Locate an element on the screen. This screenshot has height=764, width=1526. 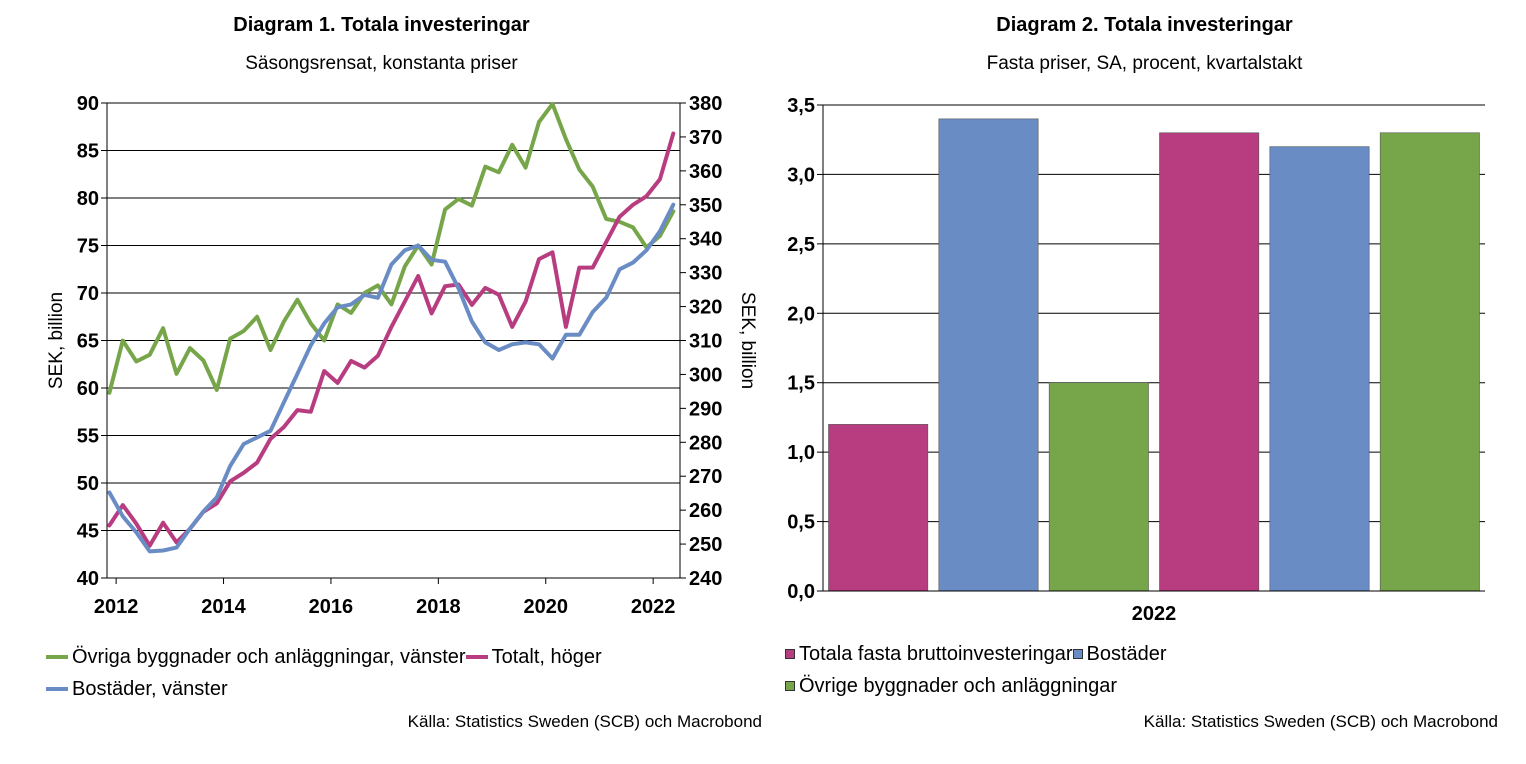
y-left-tick-label: 80 is located at coordinates (88, 199).